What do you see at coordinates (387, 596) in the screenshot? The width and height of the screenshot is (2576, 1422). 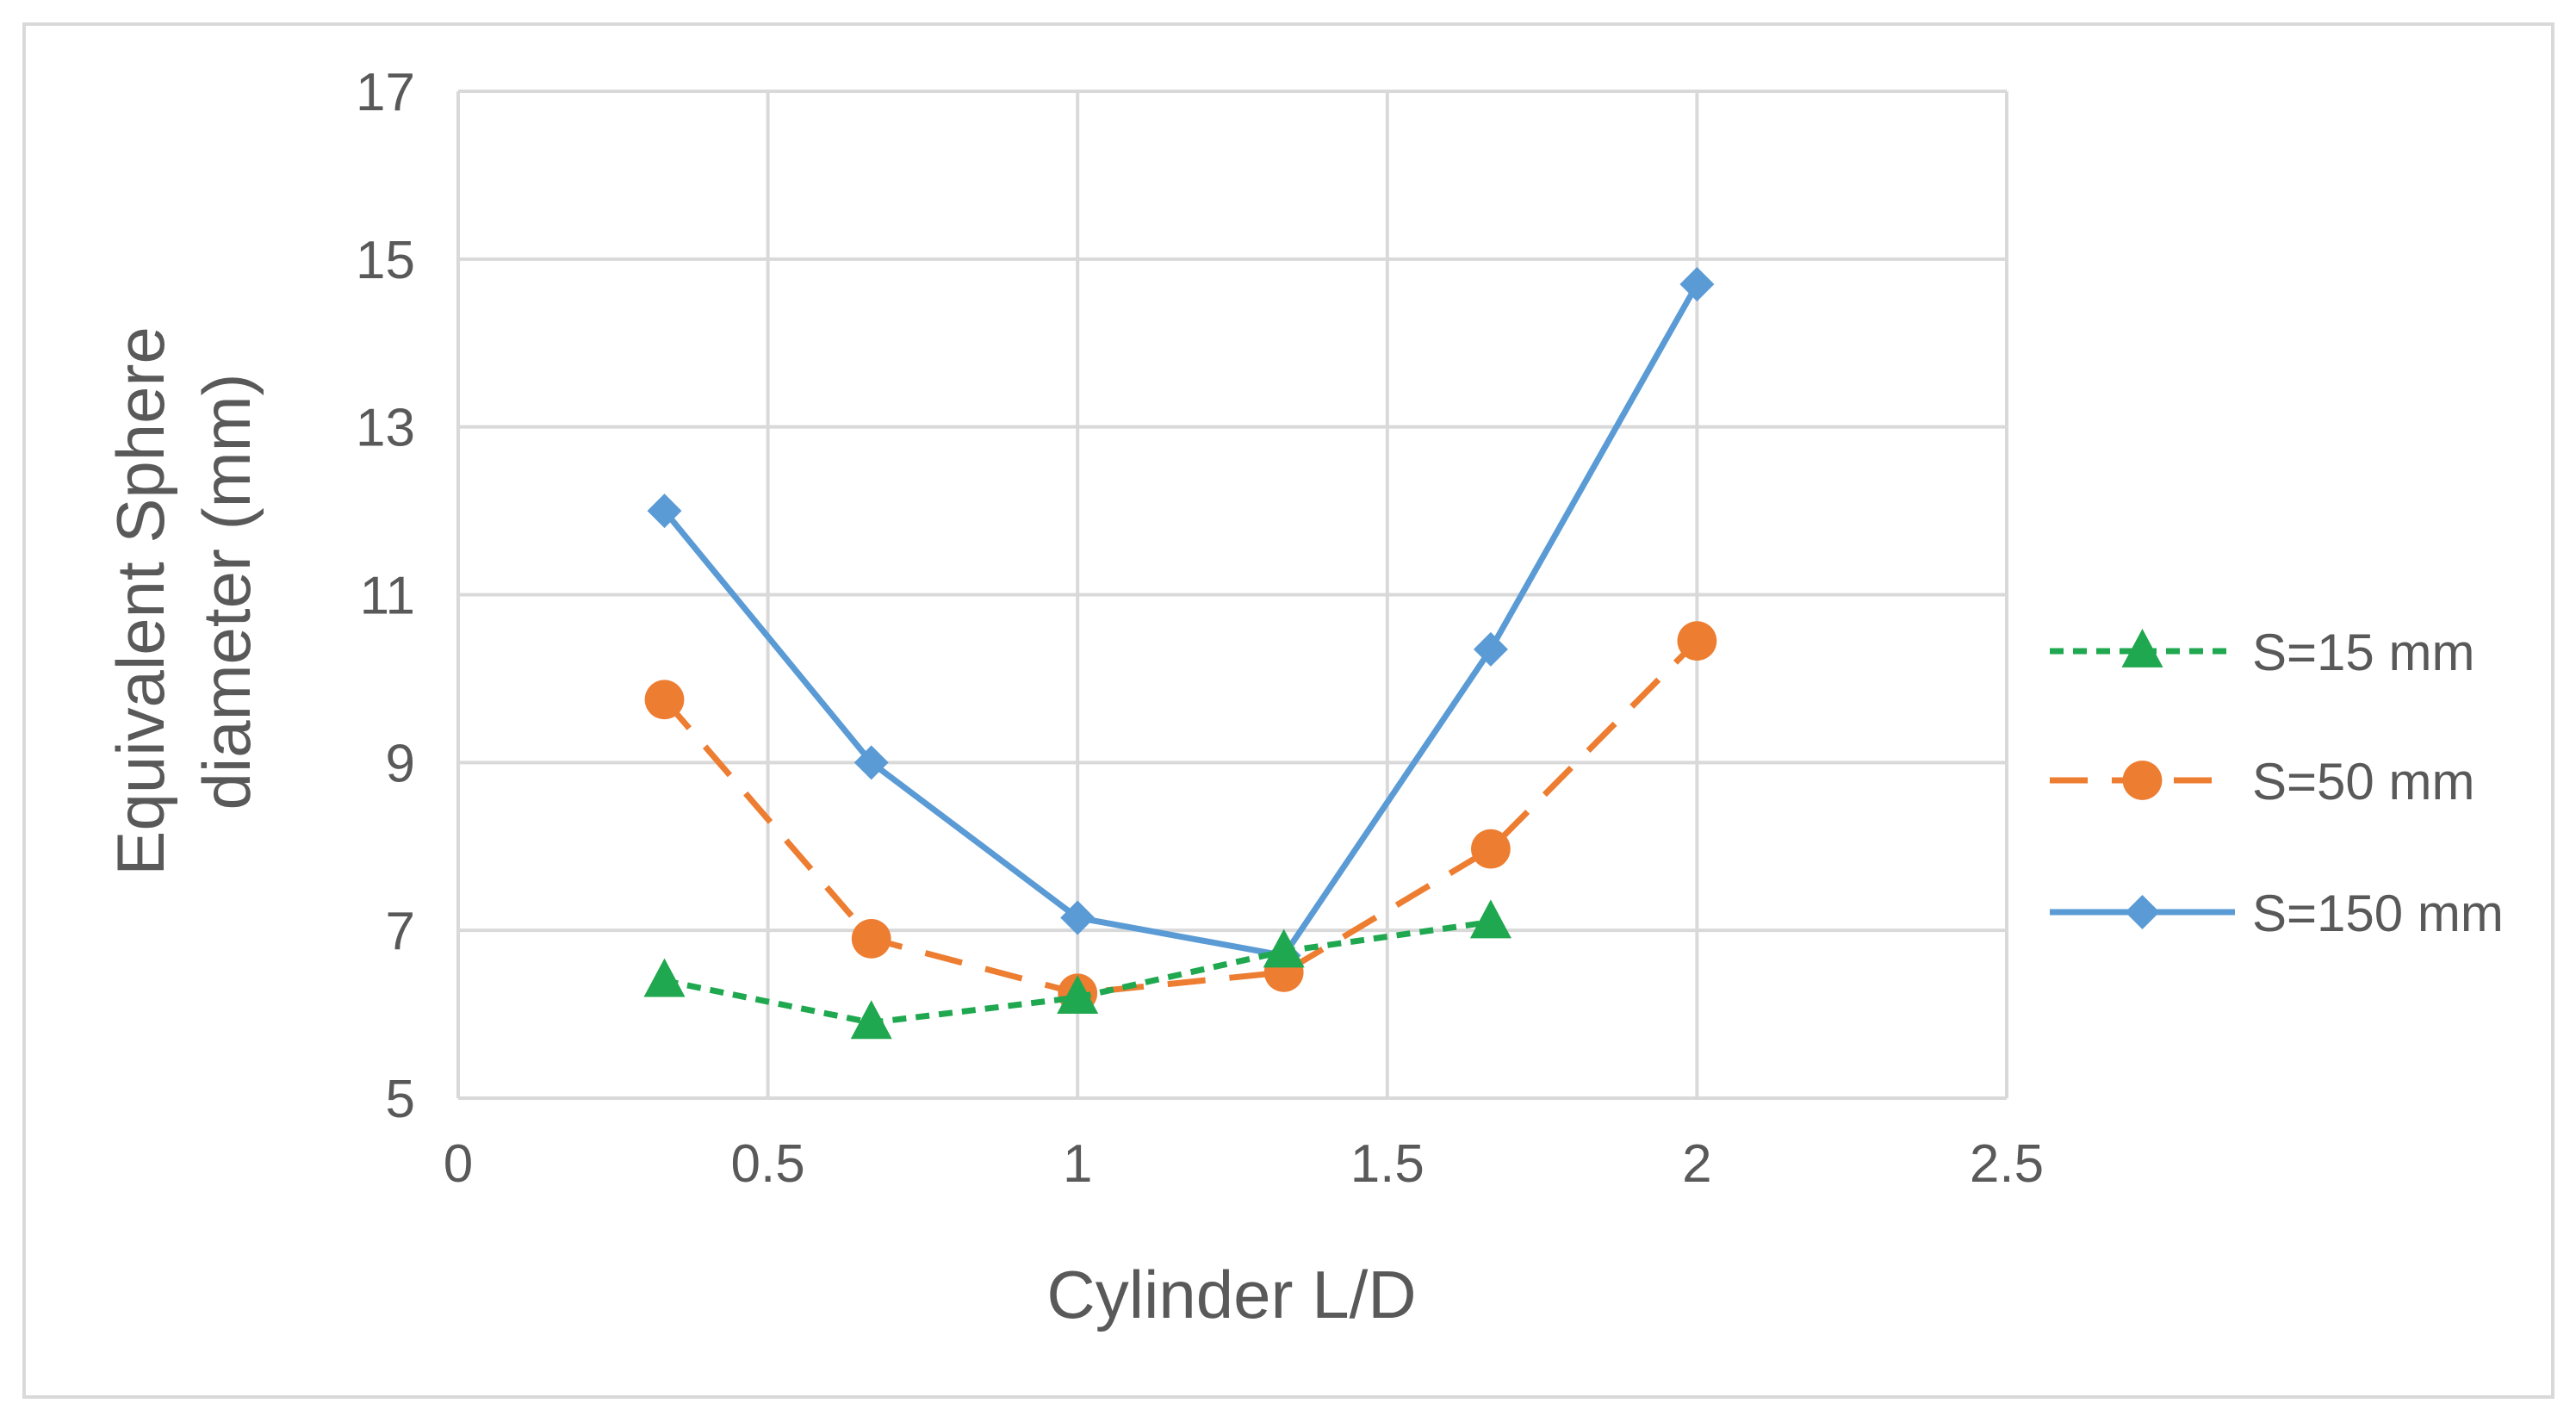 I see `y-tick-label: 11` at bounding box center [387, 596].